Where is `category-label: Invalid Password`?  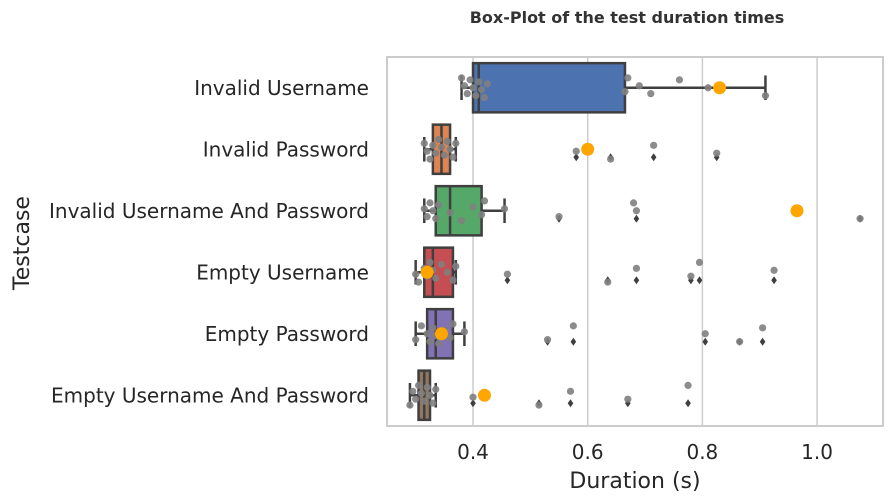
category-label: Invalid Password is located at coordinates (286, 149).